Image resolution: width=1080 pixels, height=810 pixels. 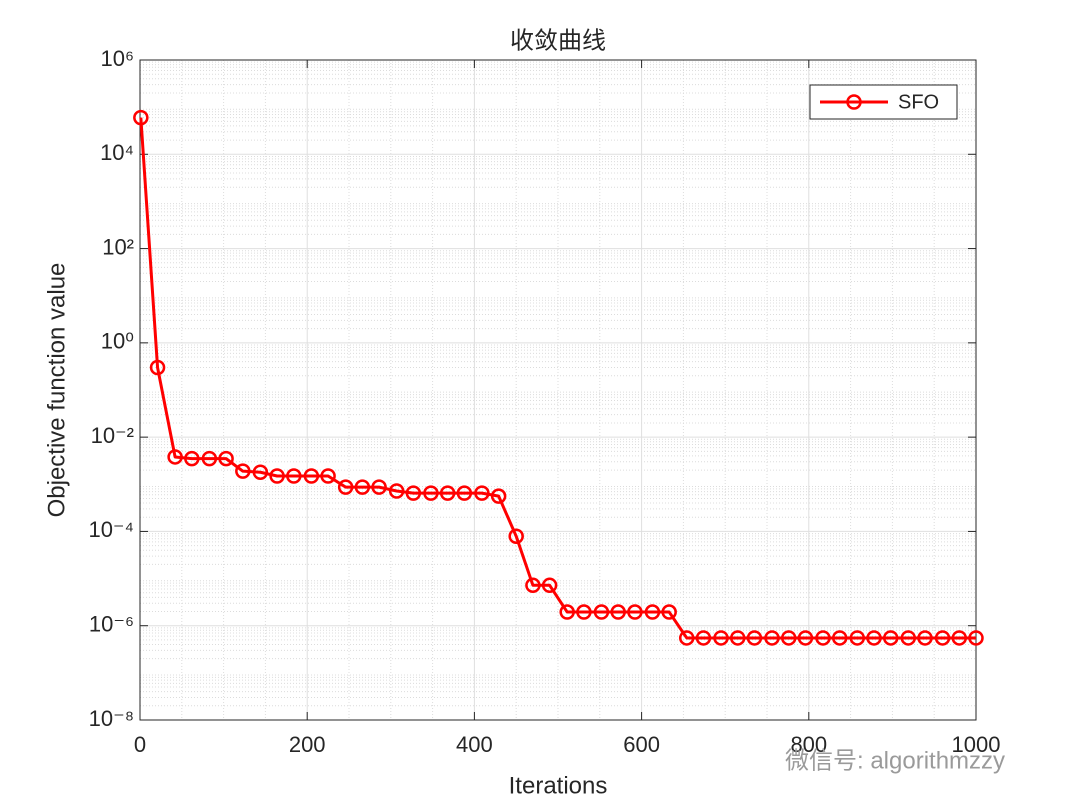 I want to click on y-tick-label: 10⁻⁴, so click(x=111, y=529).